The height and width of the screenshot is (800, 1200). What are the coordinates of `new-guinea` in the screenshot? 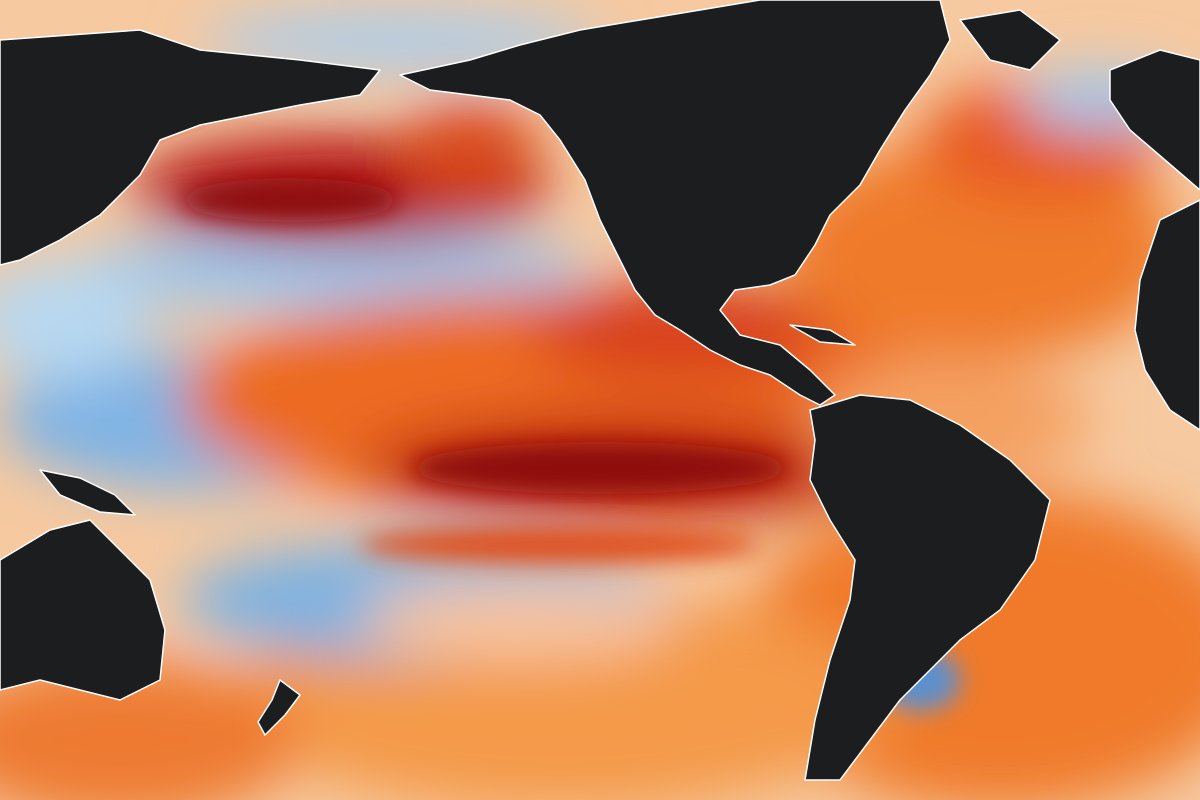 It's located at (87, 492).